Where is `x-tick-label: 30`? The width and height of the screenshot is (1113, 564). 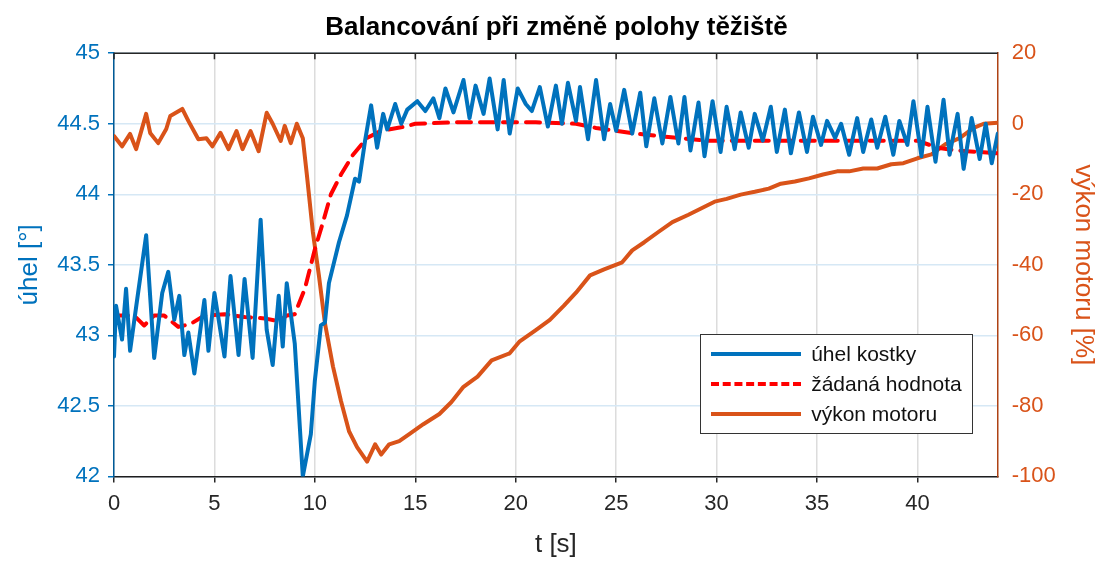
x-tick-label: 30 is located at coordinates (716, 502).